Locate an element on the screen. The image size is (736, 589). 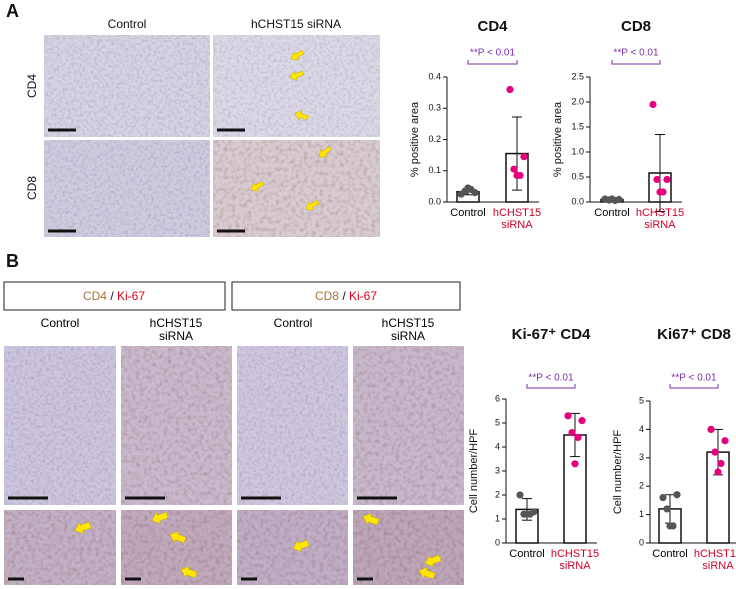
y-tick-label: 0.1 is located at coordinates (434, 170).